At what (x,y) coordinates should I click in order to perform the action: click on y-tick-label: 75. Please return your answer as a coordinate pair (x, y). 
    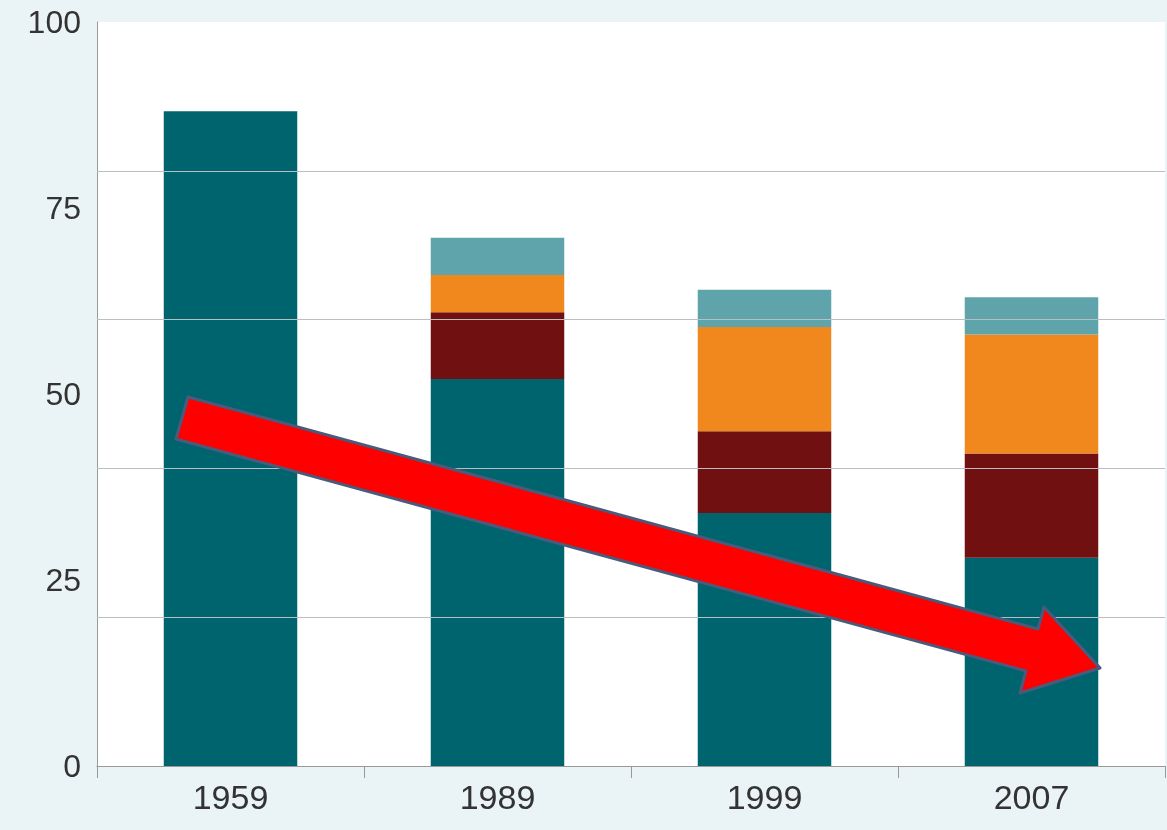
    Looking at the image, I should click on (63, 208).